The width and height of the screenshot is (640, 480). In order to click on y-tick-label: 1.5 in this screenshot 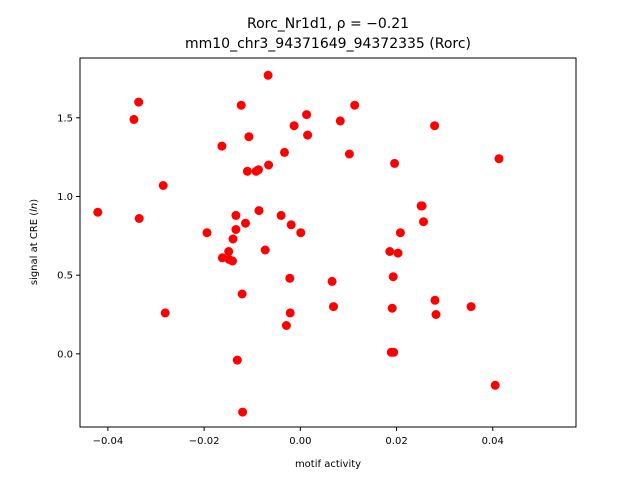, I will do `click(65, 118)`.